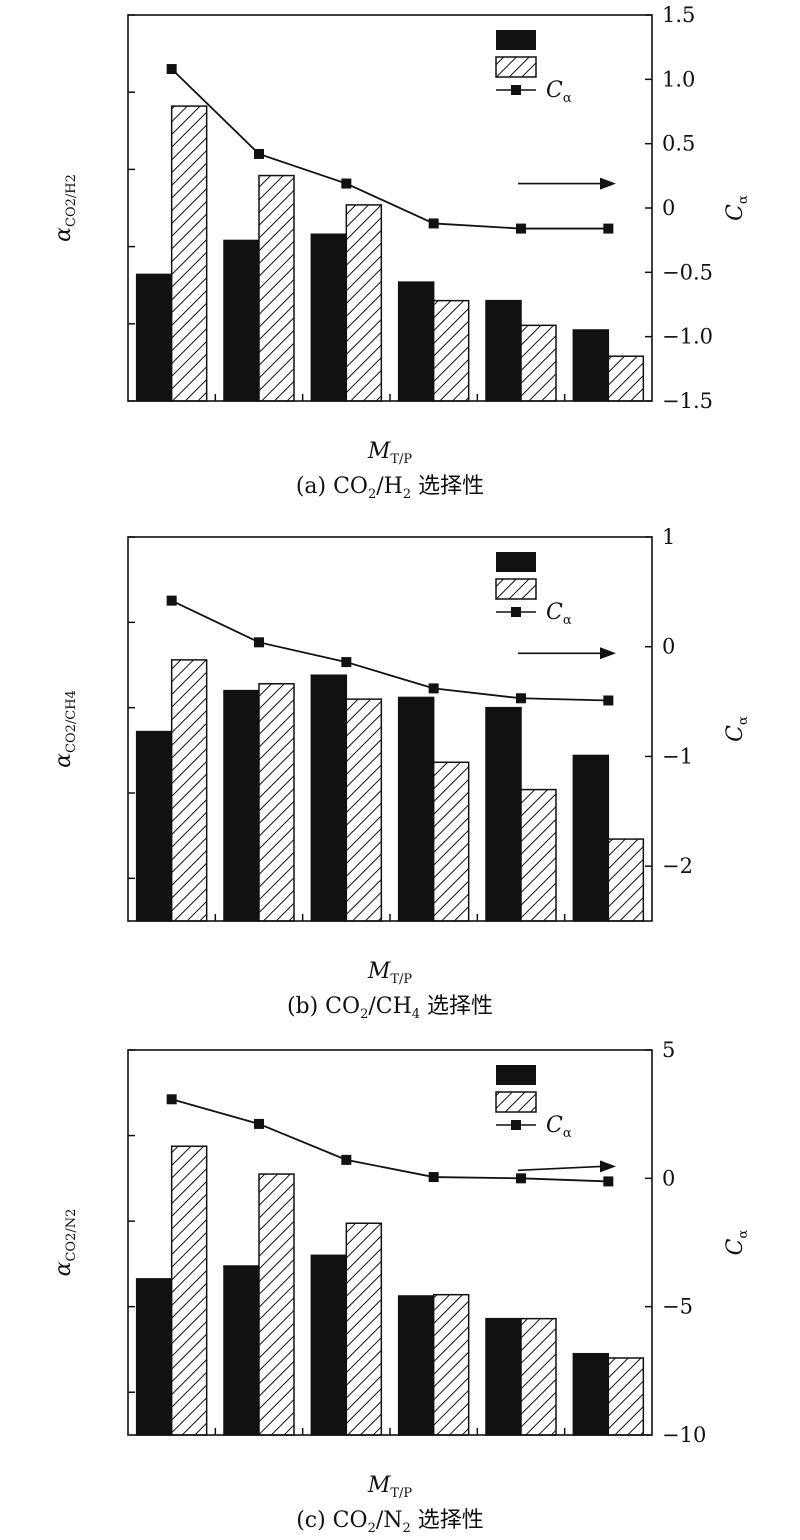  What do you see at coordinates (687, 272) in the screenshot?
I see `y2-tick-label: −0.5` at bounding box center [687, 272].